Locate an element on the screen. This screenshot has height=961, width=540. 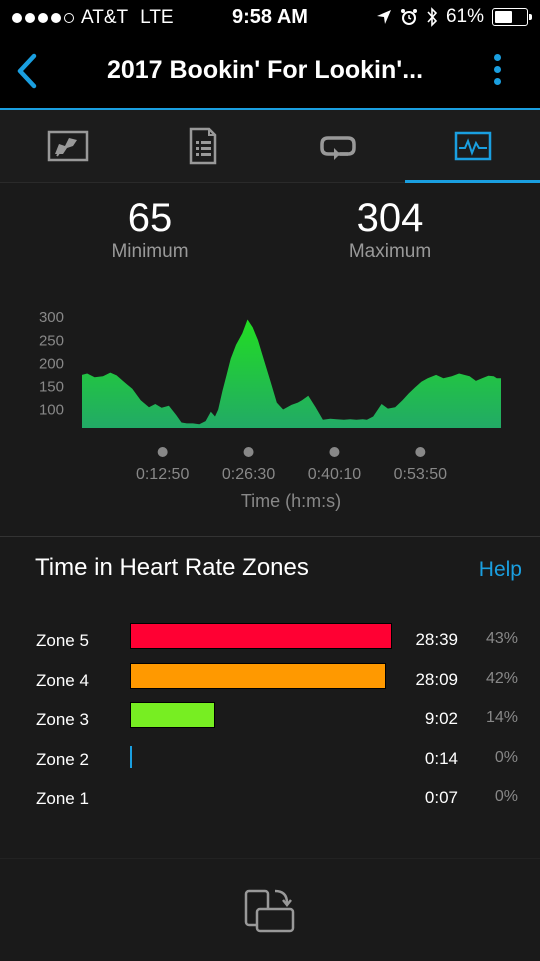
heart-rate-stats: 65 Minimum 304 Maximum is located at coordinates (270, 230).